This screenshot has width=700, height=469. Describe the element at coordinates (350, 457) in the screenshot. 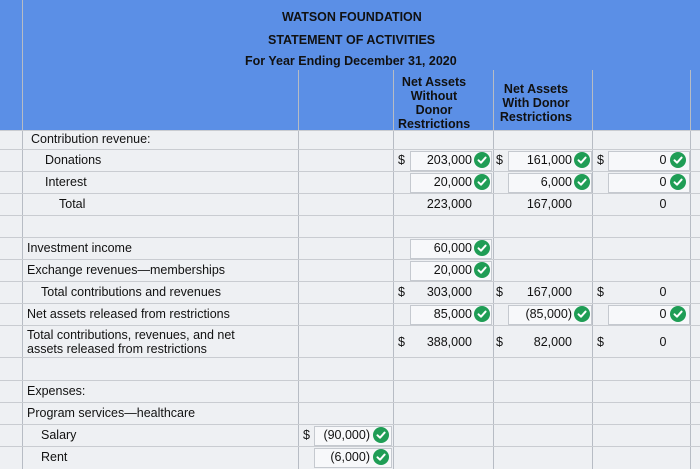

I see `rent-value: (6,000)` at that location.